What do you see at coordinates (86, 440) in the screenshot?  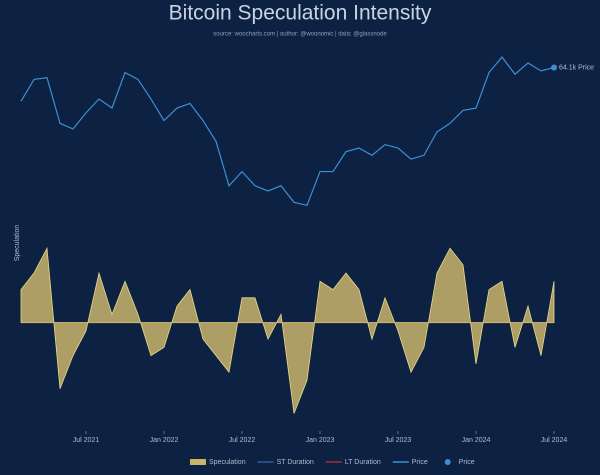 I see `x-tick-label: Jul 2021` at bounding box center [86, 440].